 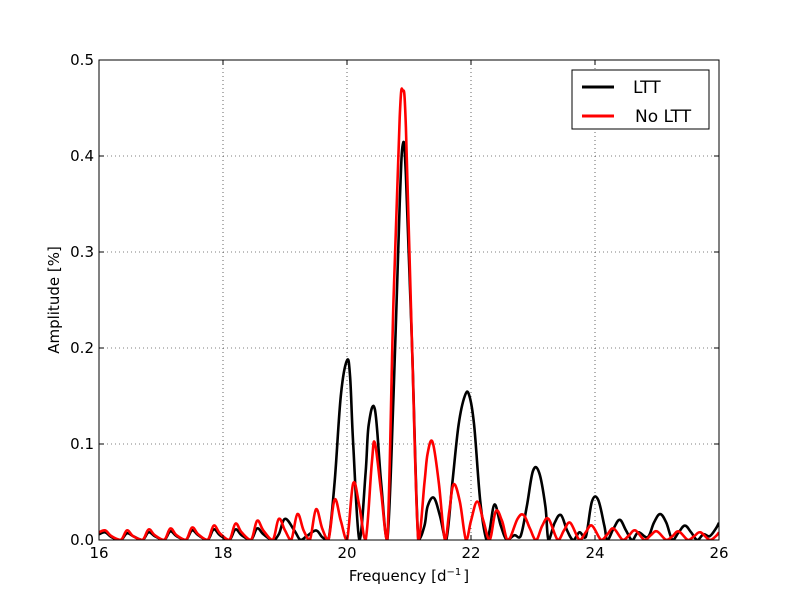 I want to click on legend: LTT No LTT, so click(x=640, y=99).